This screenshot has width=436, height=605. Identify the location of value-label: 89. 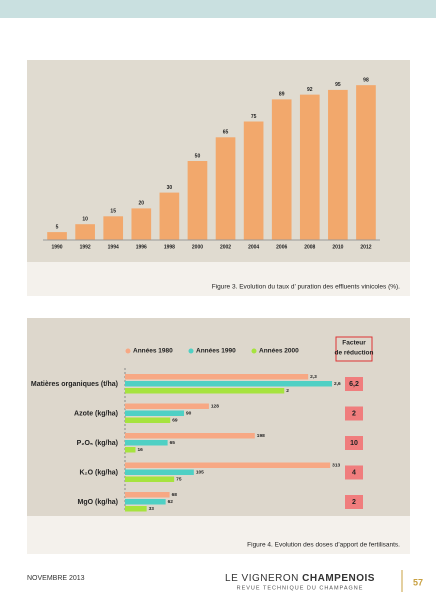
(282, 95).